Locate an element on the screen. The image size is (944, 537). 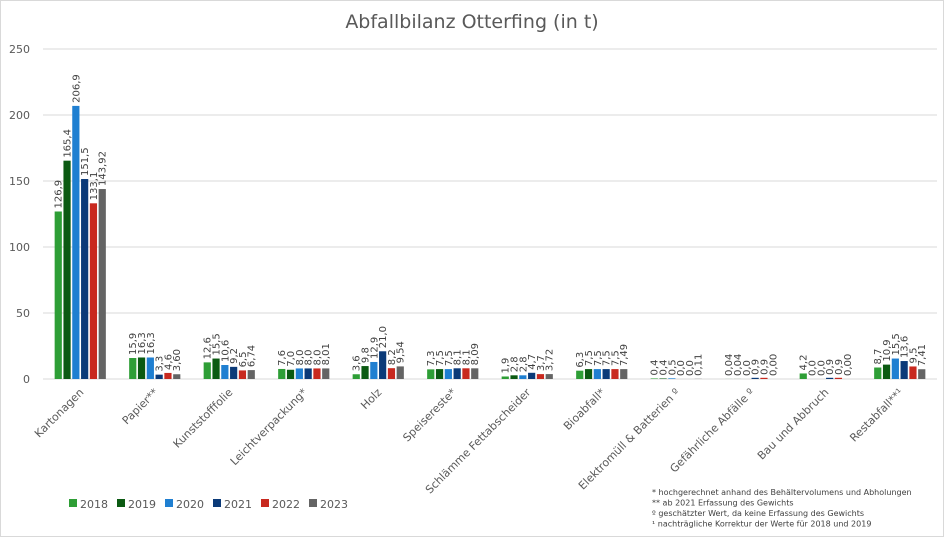
data-label: 3,6 is located at coordinates (357, 363).